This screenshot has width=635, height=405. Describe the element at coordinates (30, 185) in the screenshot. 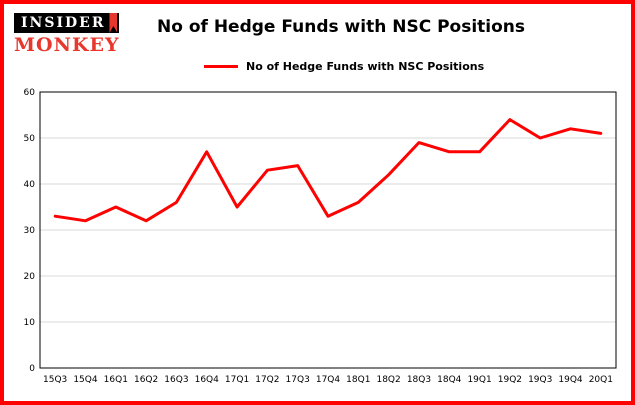

I see `y-axis-tick-label: 40` at that location.